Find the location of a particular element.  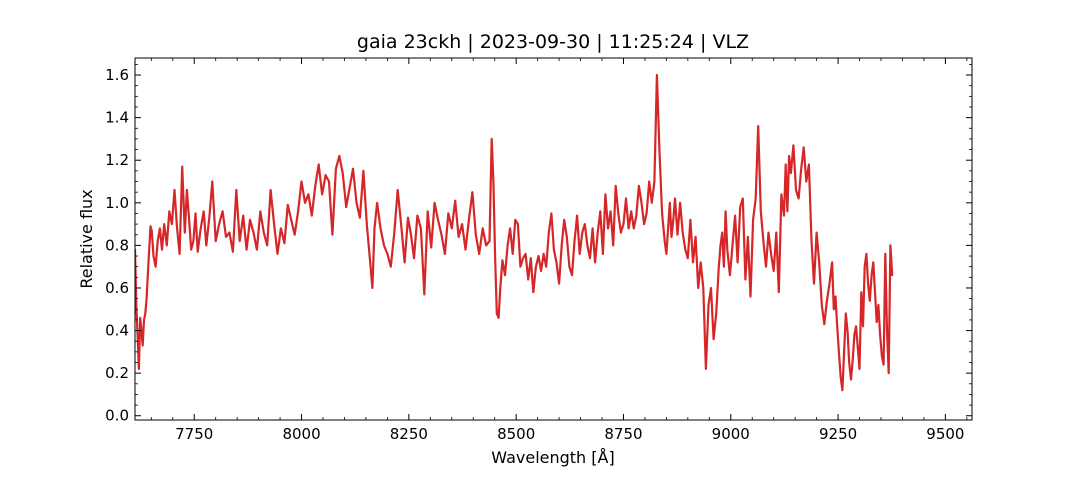

x-tick-label-8500: 8500 is located at coordinates (516, 434).